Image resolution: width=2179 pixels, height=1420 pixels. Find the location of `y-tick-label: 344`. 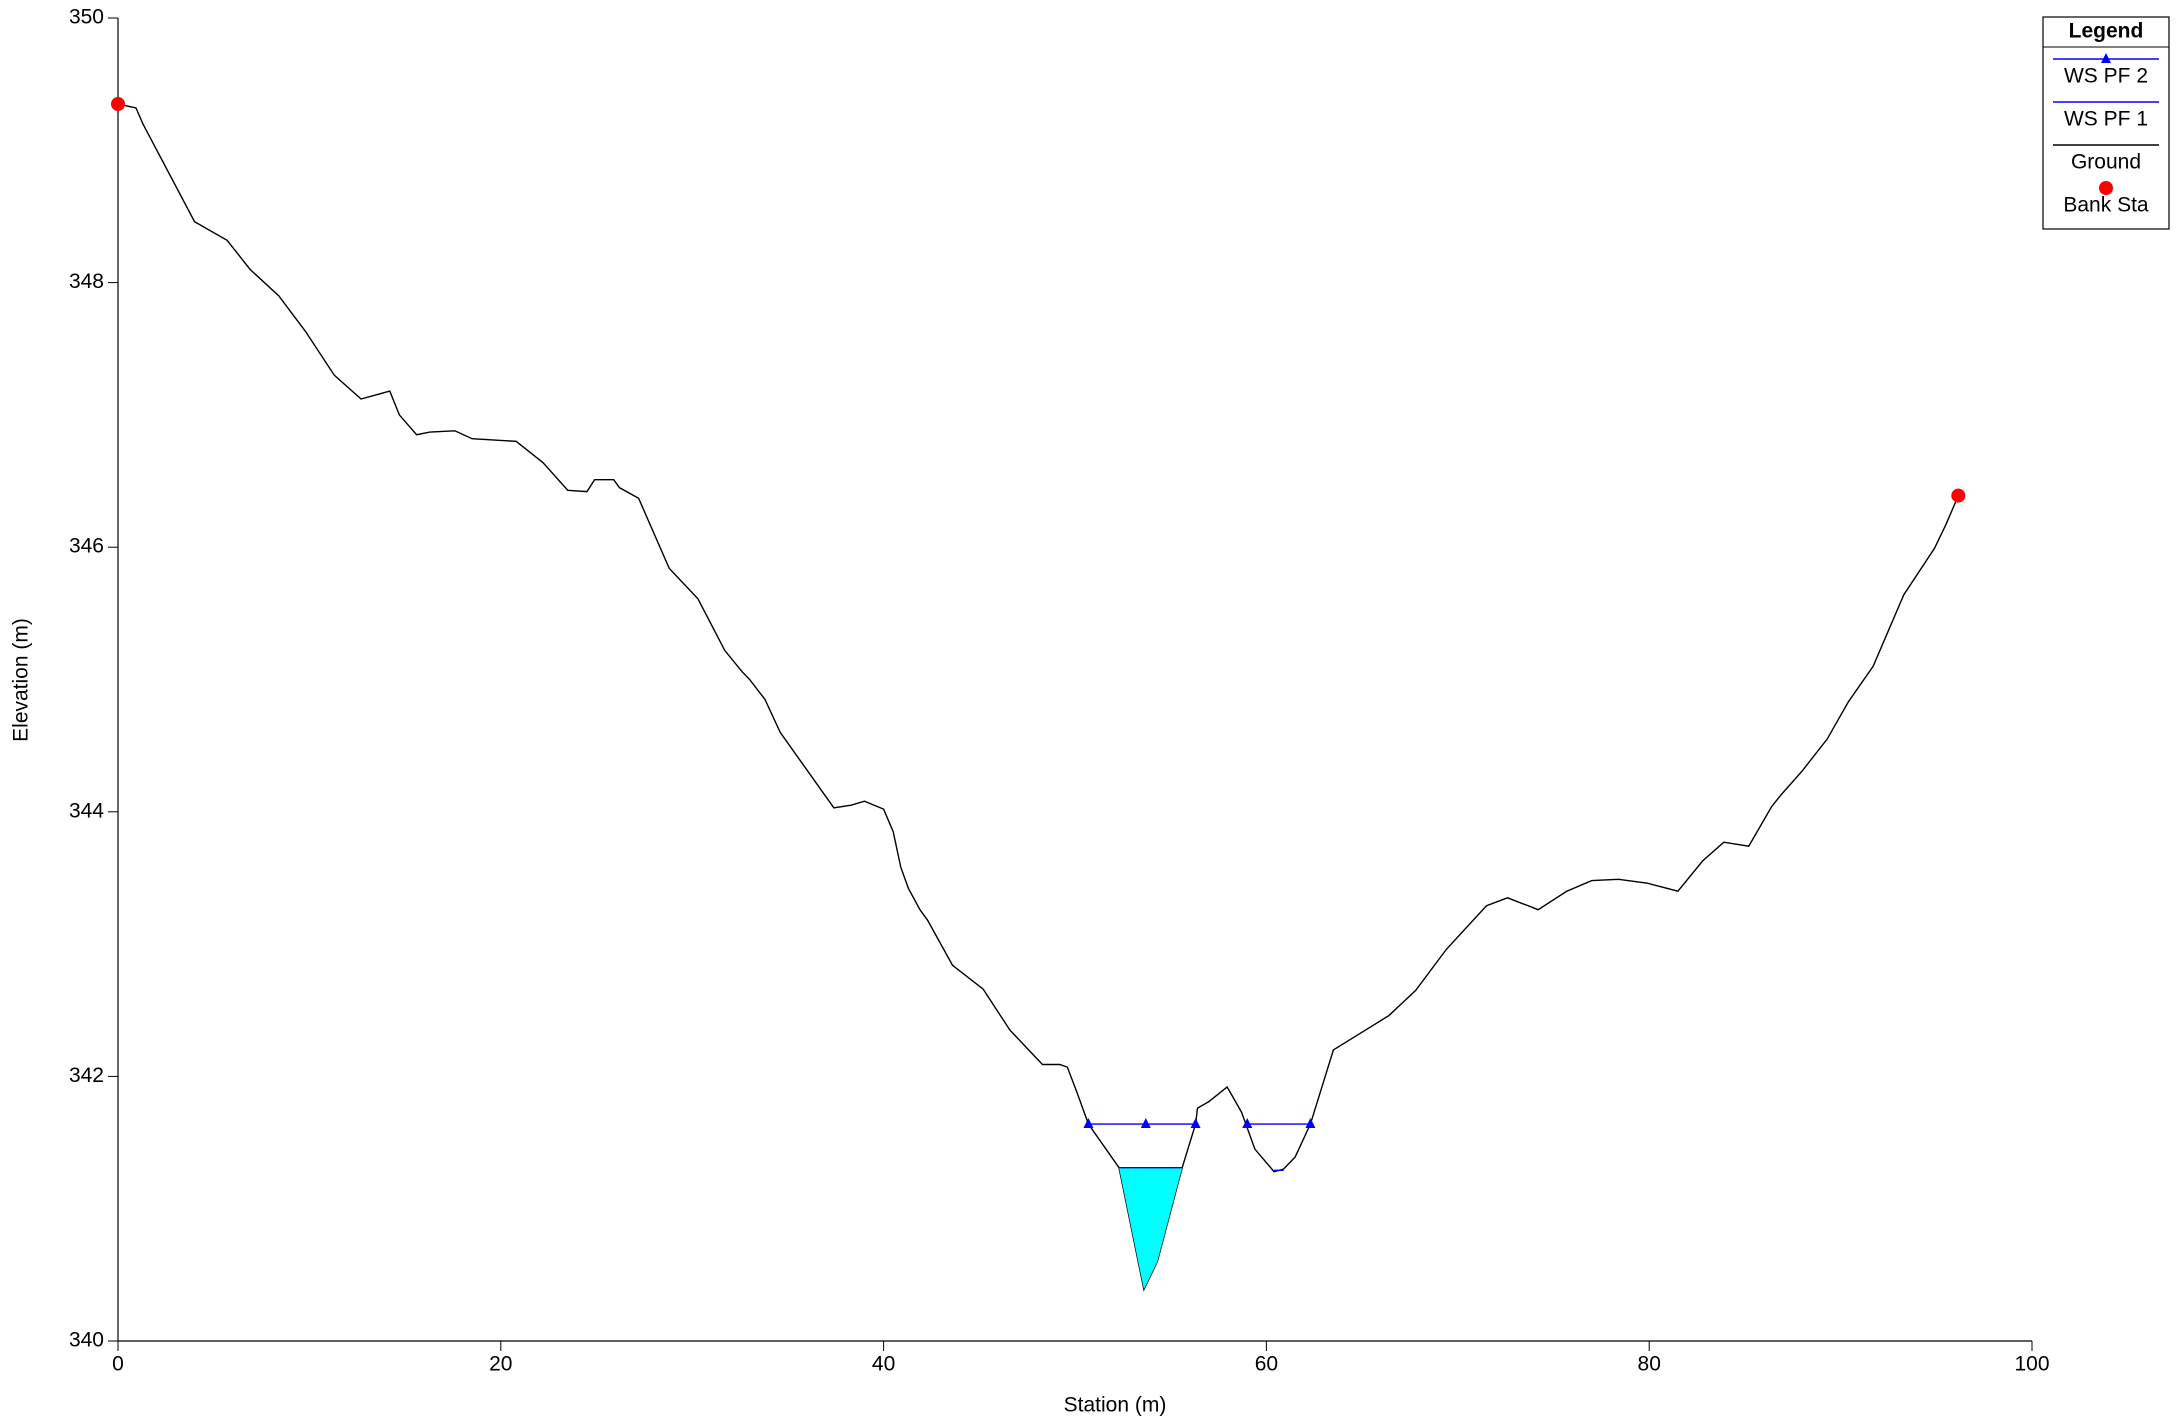

y-tick-label: 344 is located at coordinates (86, 810).